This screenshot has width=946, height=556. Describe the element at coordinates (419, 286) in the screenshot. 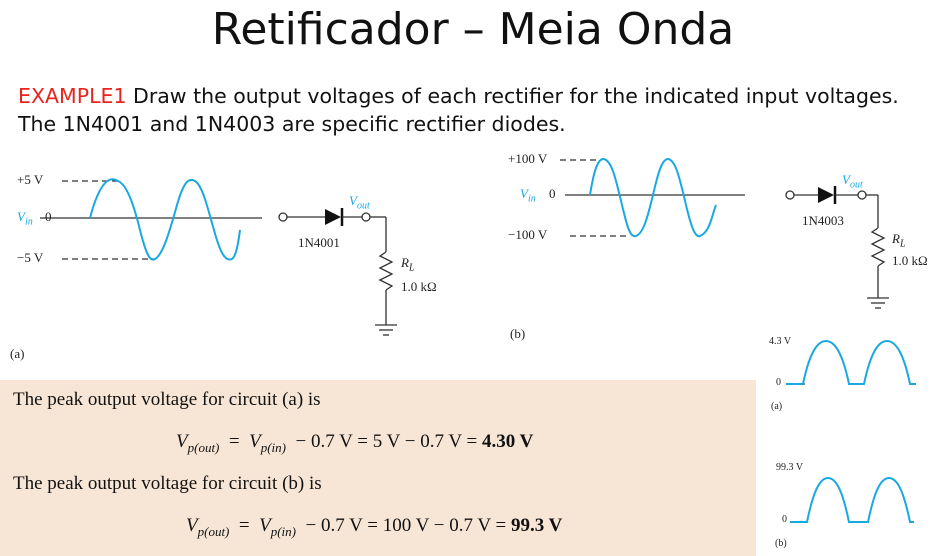

I see `load-value-a: 1.0 kΩ` at that location.